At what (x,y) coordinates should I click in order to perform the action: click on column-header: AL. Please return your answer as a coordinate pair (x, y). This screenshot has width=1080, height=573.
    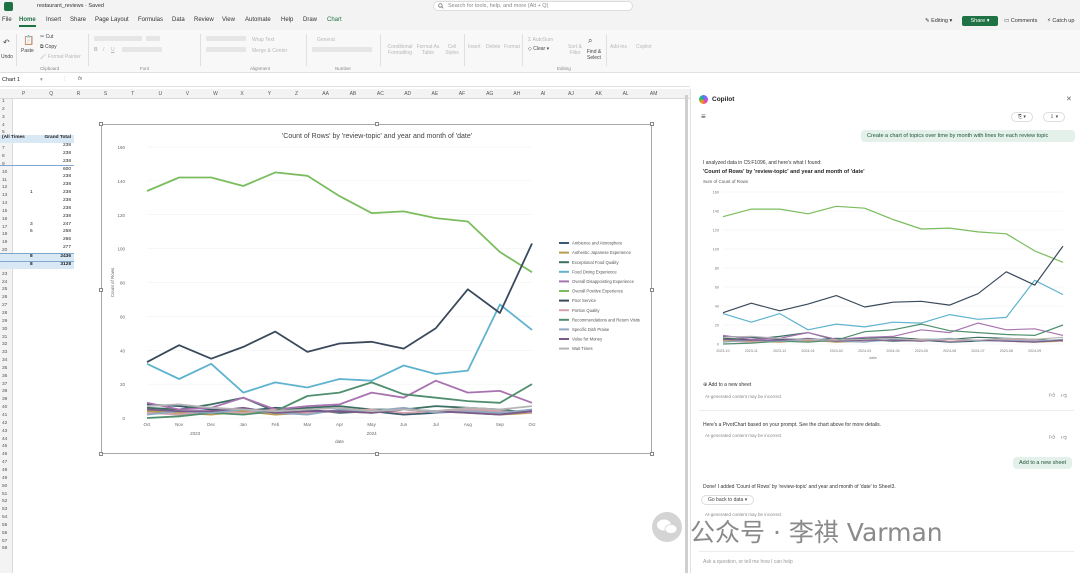
    Looking at the image, I should click on (625, 94).